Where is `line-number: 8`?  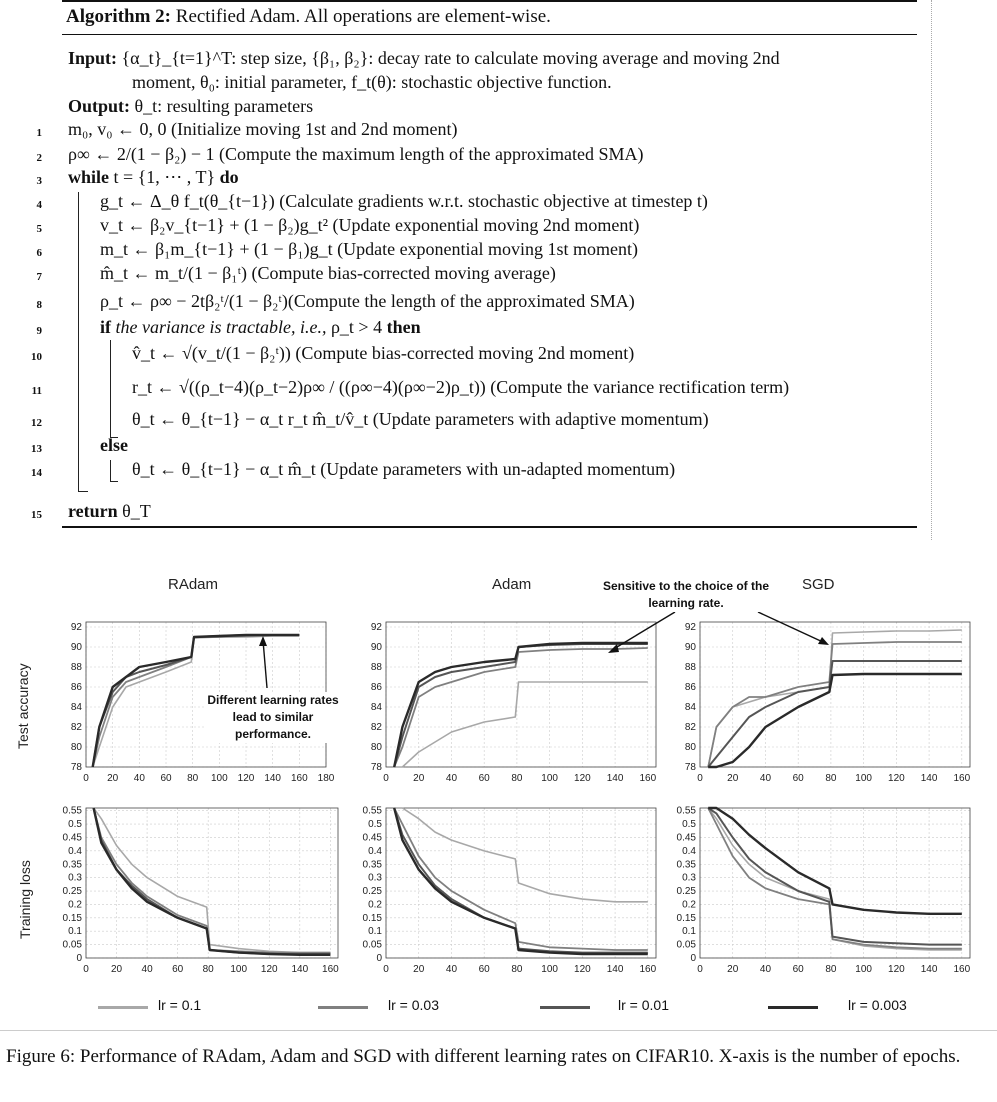 line-number: 8 is located at coordinates (39, 305).